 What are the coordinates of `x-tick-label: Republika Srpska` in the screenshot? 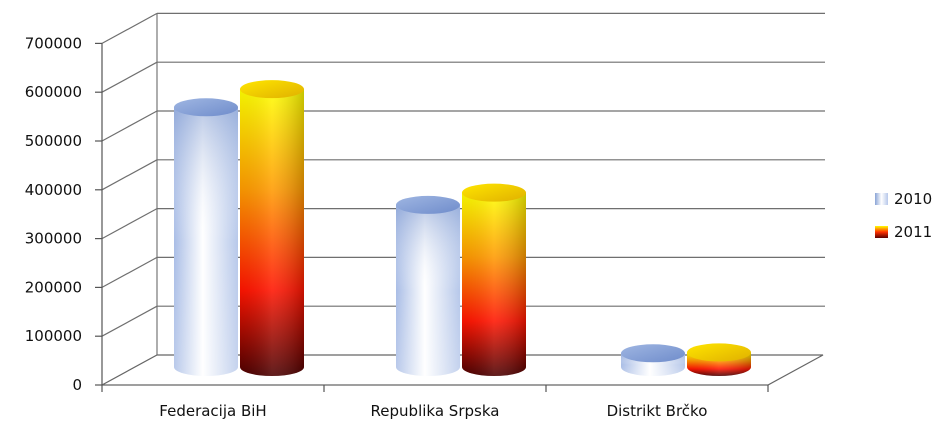 It's located at (435, 411).